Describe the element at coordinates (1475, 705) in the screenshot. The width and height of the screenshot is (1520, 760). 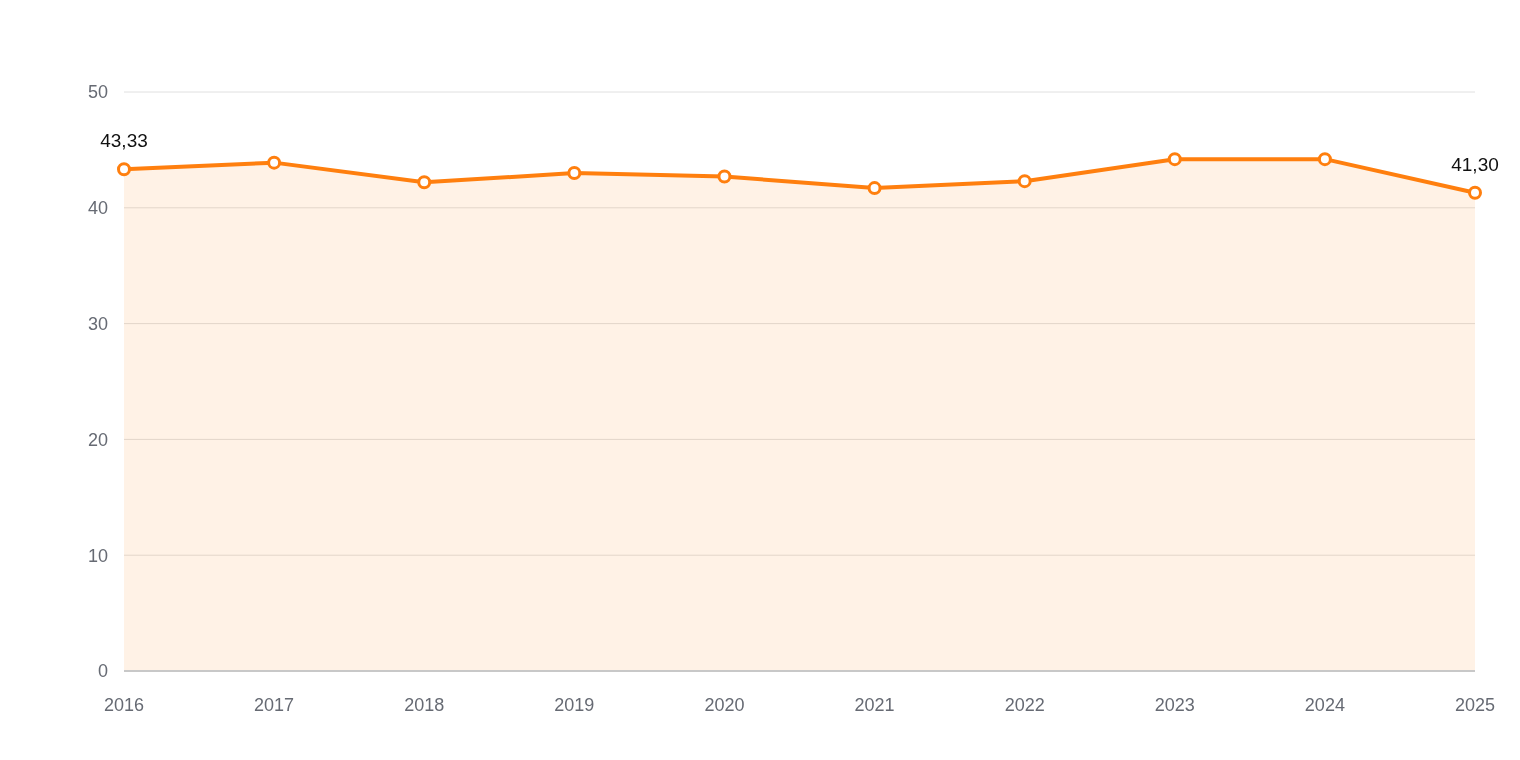
I see `x-tick-label: 2025` at that location.